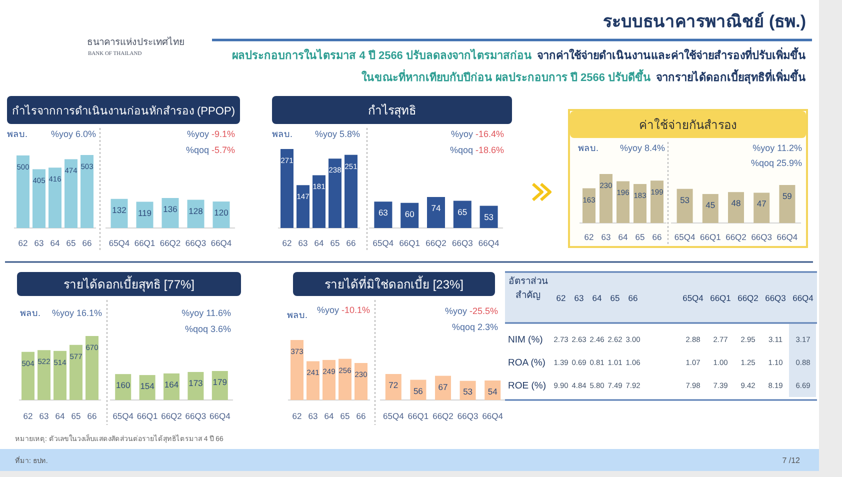 The height and width of the screenshot is (477, 842). I want to click on text: %yoy 11.2%, so click(777, 148).